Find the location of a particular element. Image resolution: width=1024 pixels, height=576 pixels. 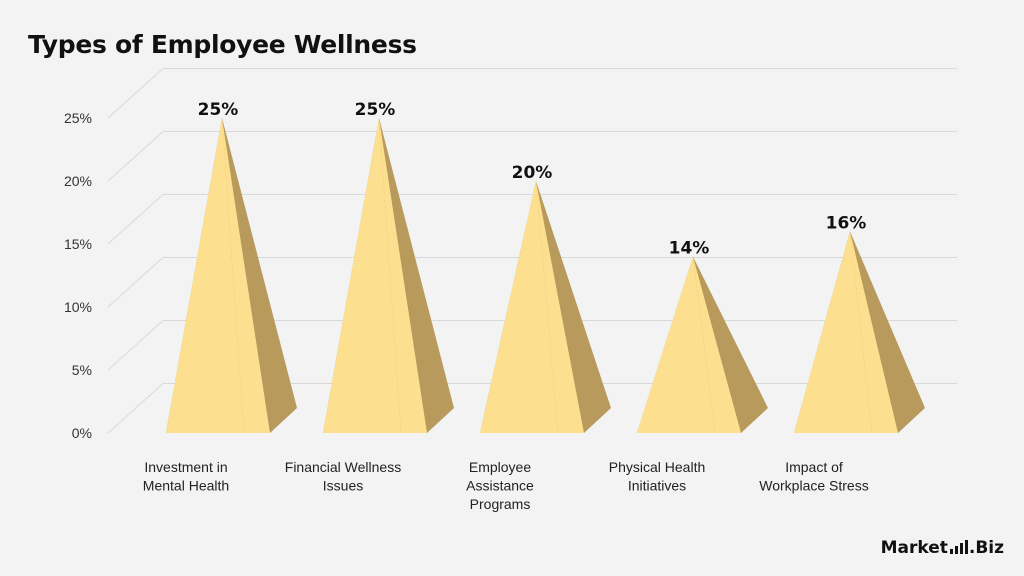

pyramid-bar: 14% is located at coordinates (702, 336).